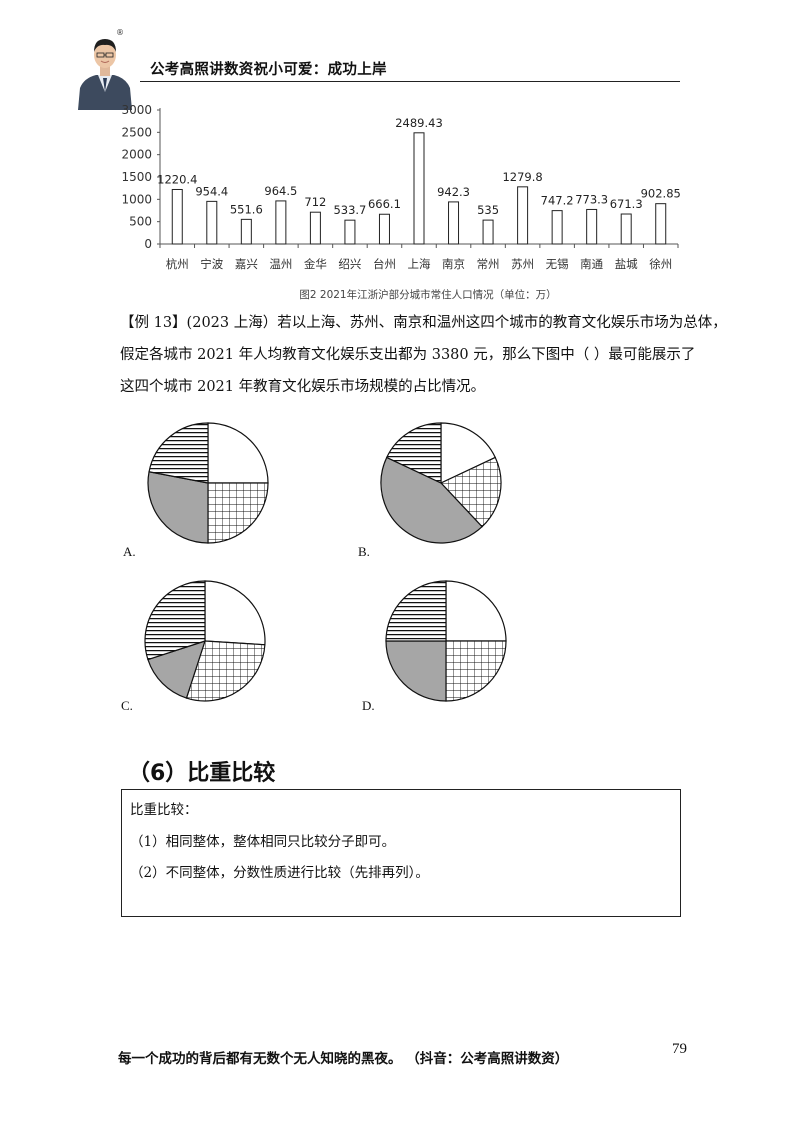 Image resolution: width=800 pixels, height=1132 pixels. What do you see at coordinates (591, 264) in the screenshot?
I see `category-label: 南通` at bounding box center [591, 264].